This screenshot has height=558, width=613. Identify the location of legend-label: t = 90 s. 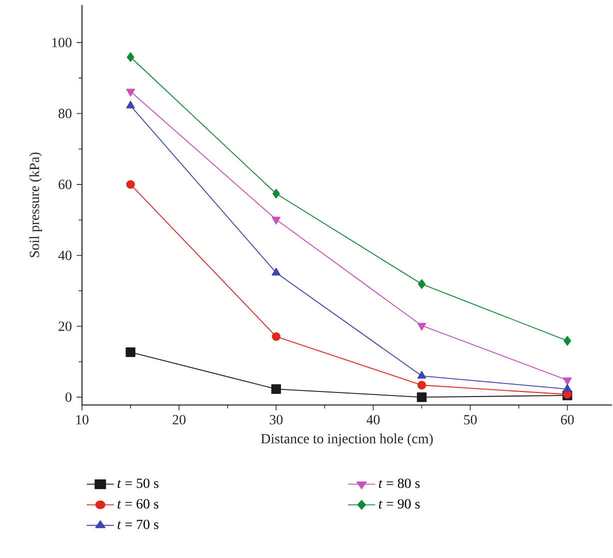
(399, 504).